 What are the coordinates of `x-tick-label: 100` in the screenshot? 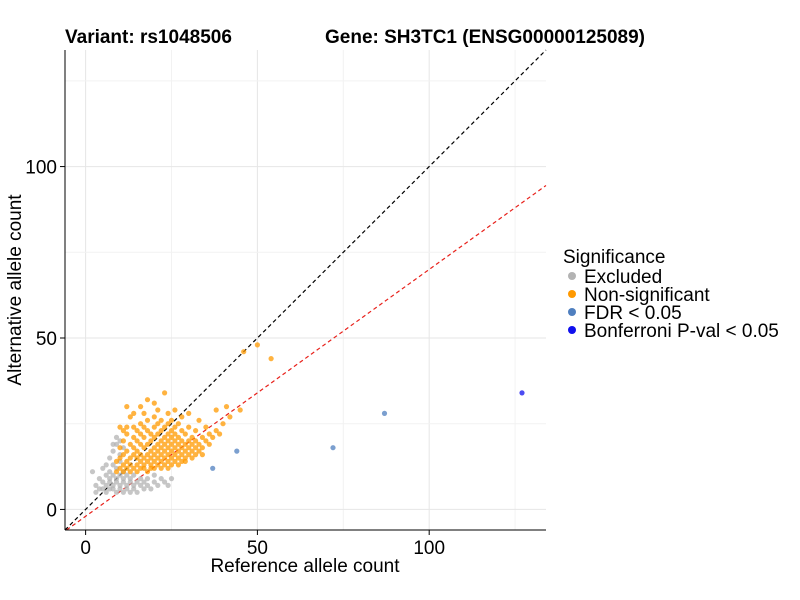 It's located at (429, 548).